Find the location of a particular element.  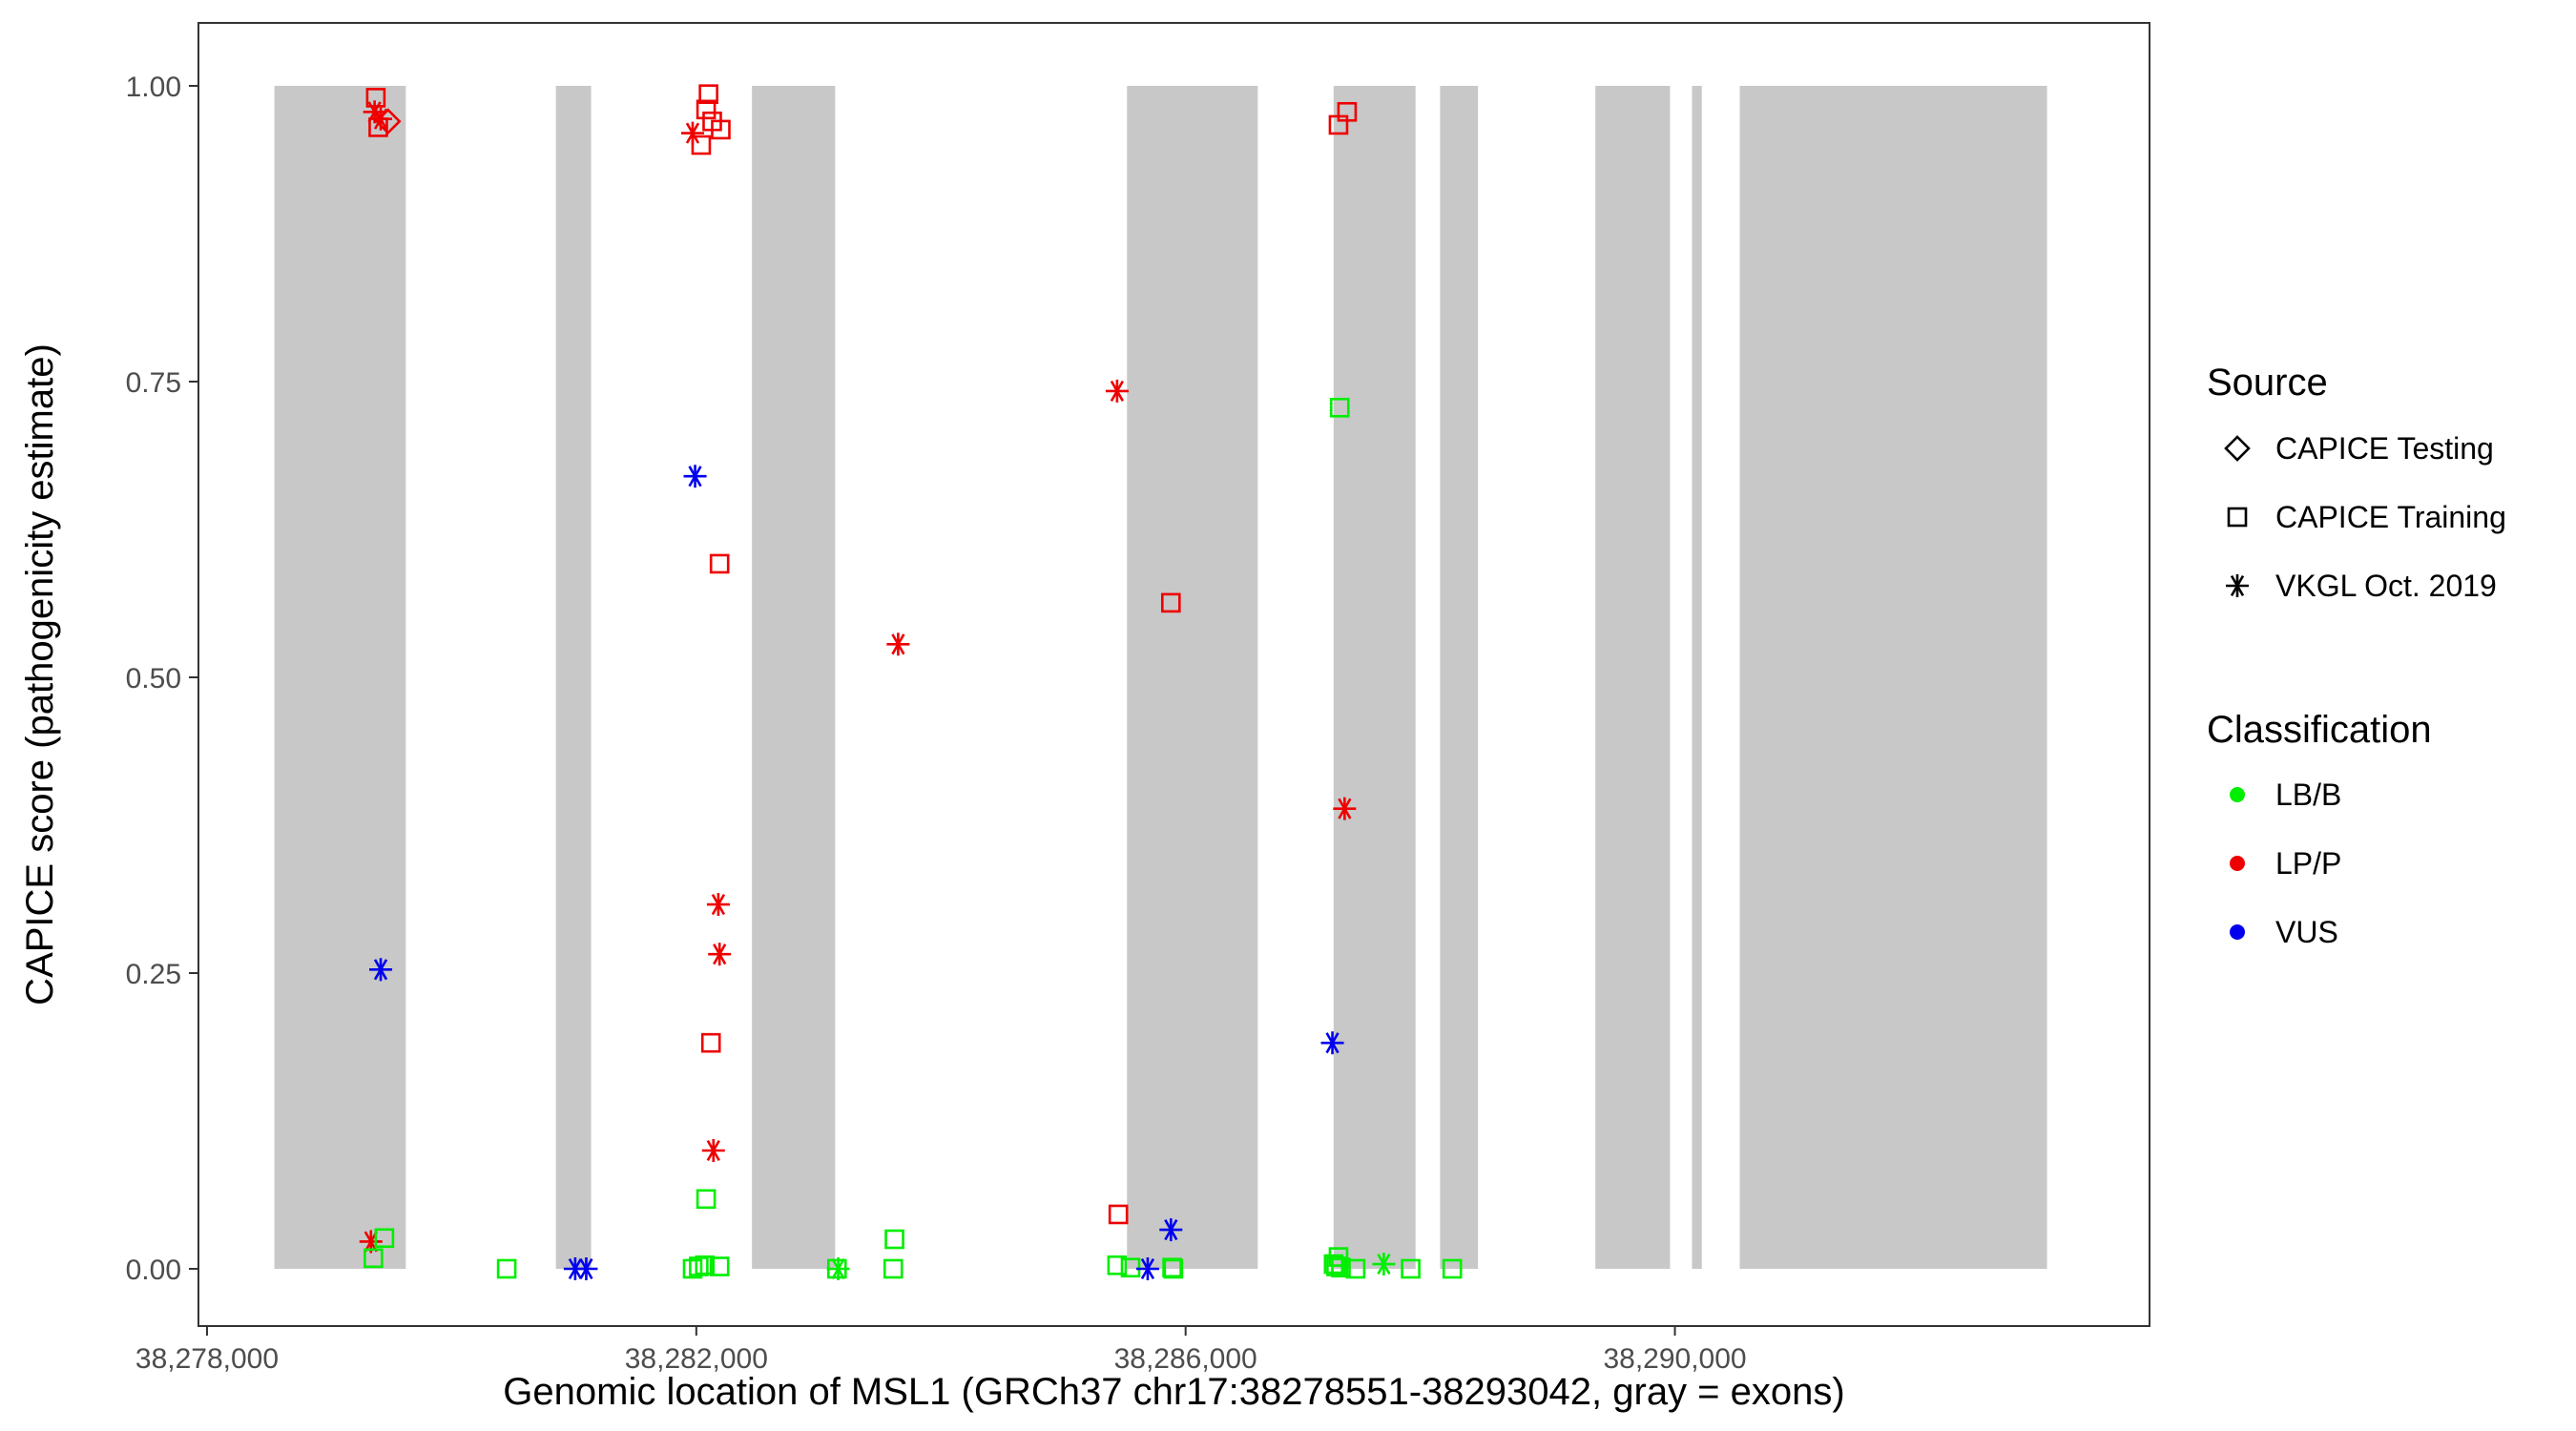

legend-key-diamond is located at coordinates (2237, 448).